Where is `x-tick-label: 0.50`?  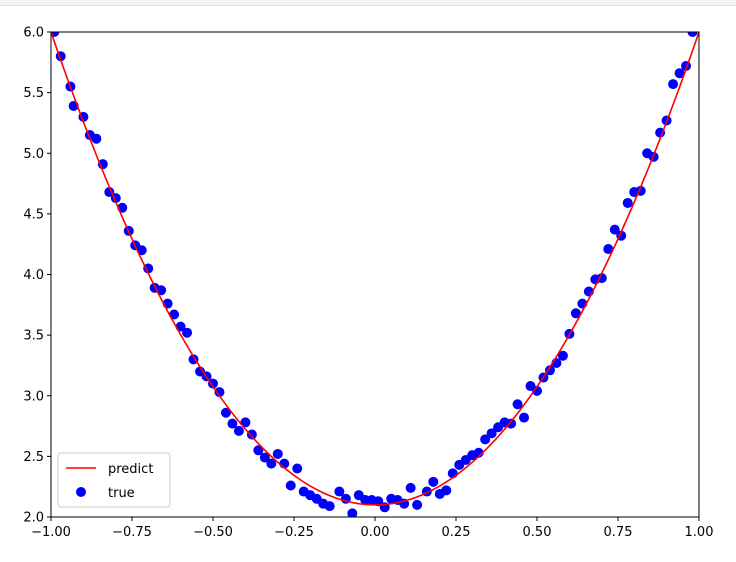
x-tick-label: 0.50 is located at coordinates (537, 532).